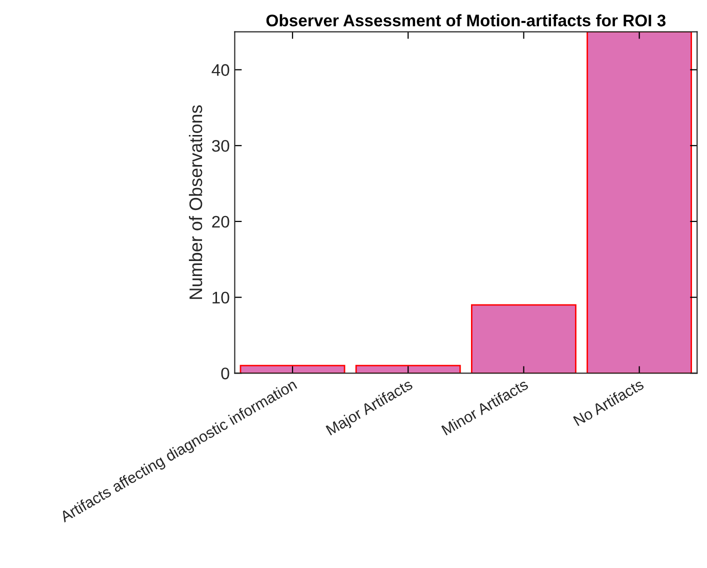 The height and width of the screenshot is (568, 707). What do you see at coordinates (221, 222) in the screenshot?
I see `y-tick-label: 20` at bounding box center [221, 222].